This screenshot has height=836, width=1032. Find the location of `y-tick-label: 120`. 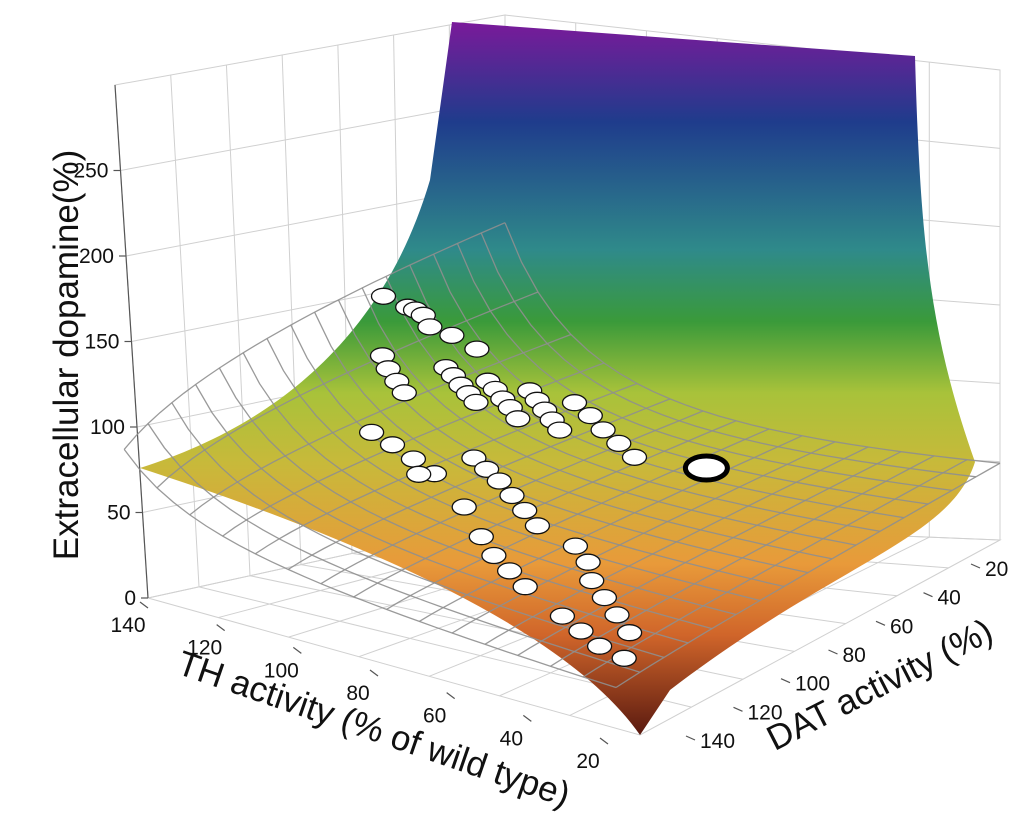

y-tick-label: 120 is located at coordinates (765, 712).